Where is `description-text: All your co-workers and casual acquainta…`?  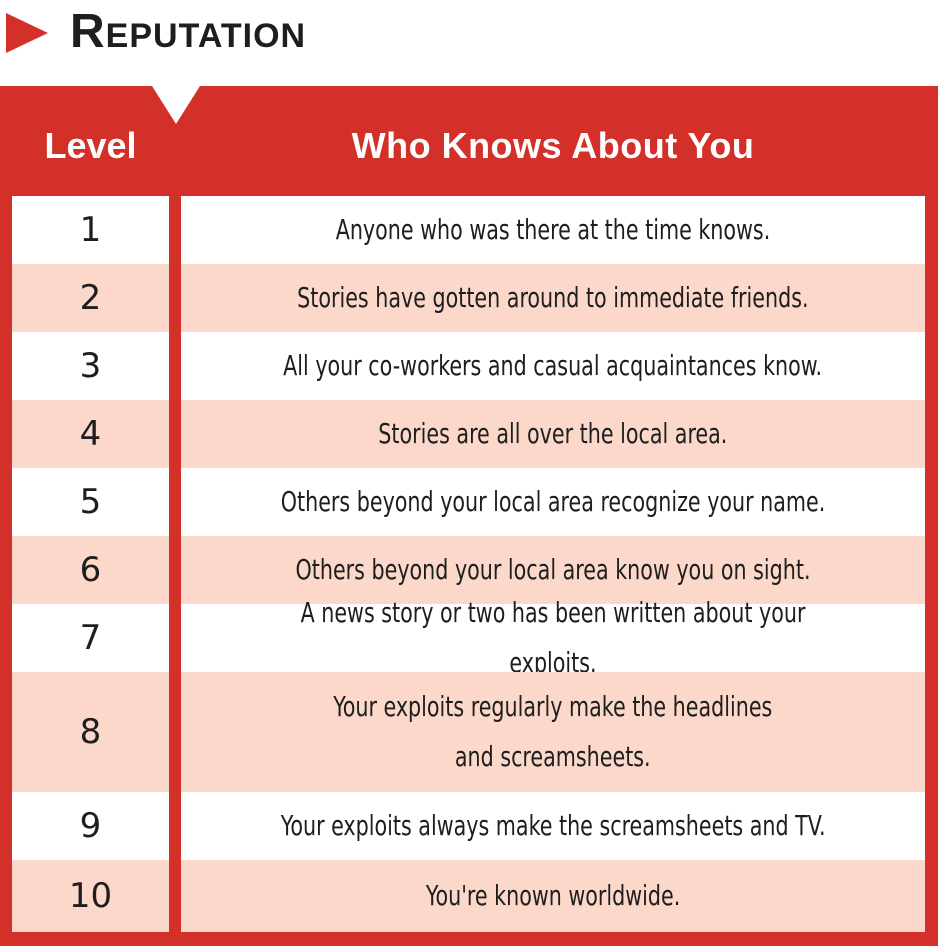 description-text: All your co-workers and casual acquainta… is located at coordinates (553, 365).